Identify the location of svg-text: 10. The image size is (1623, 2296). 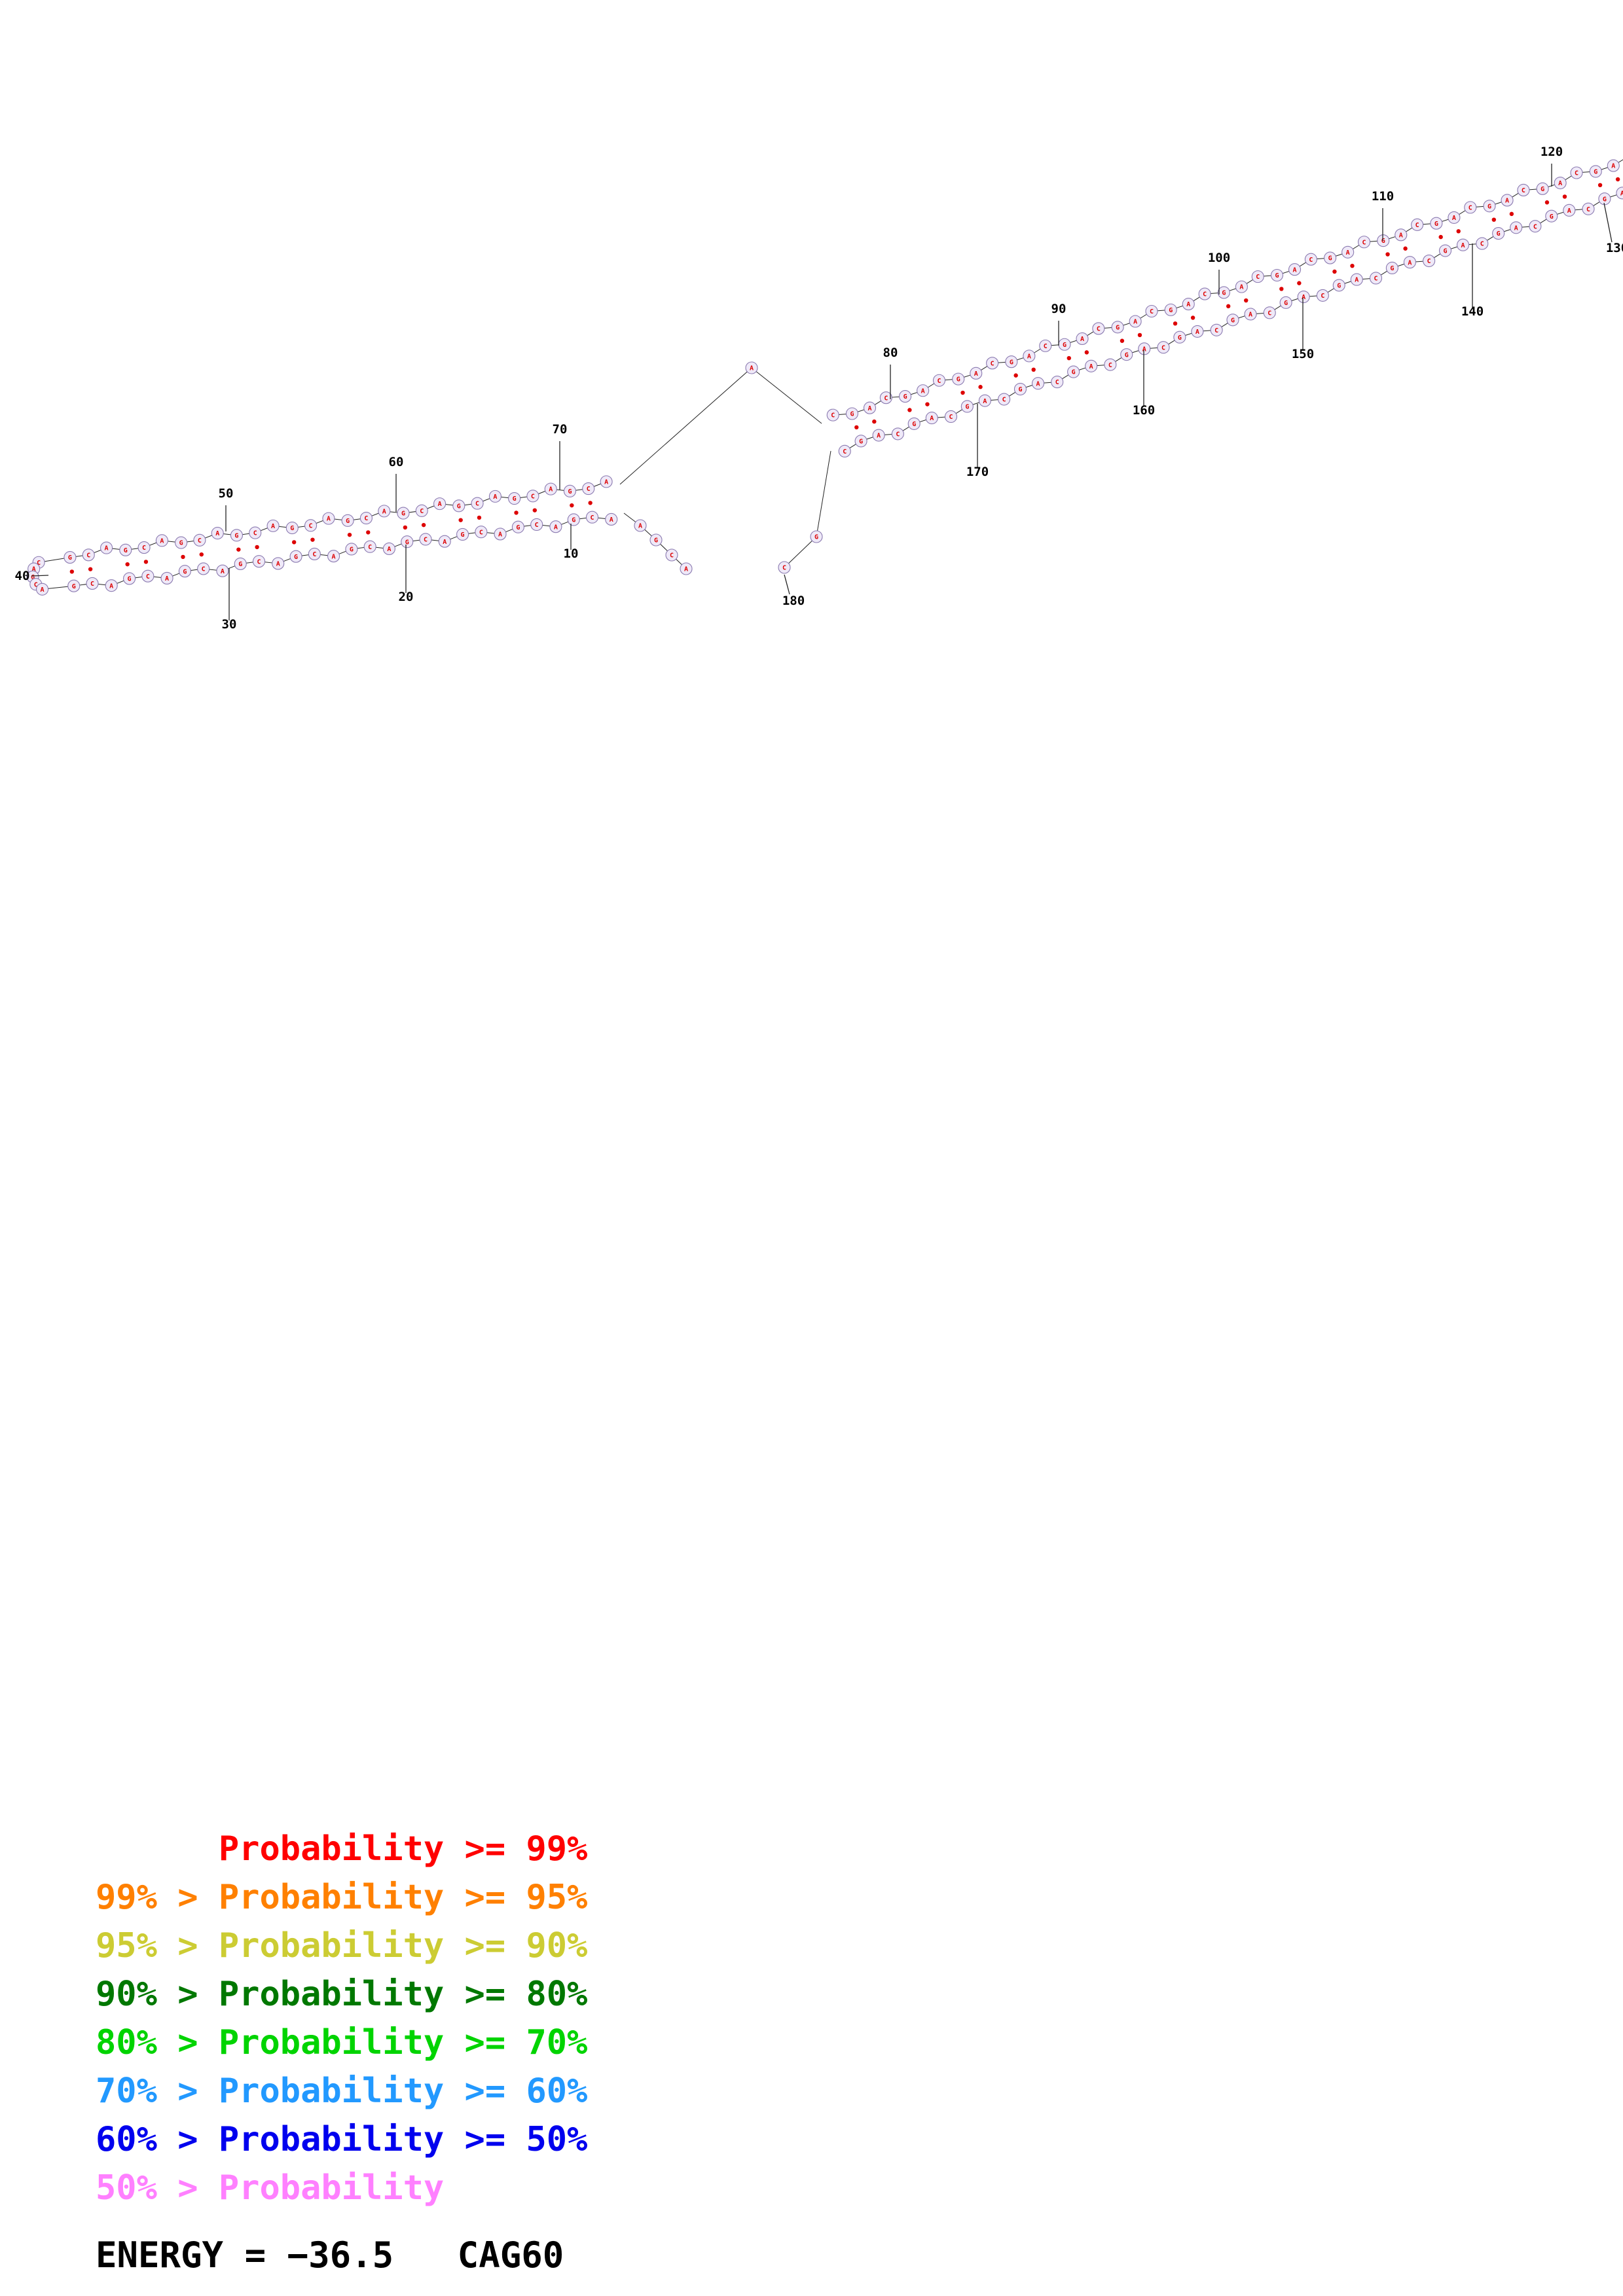
(571, 554).